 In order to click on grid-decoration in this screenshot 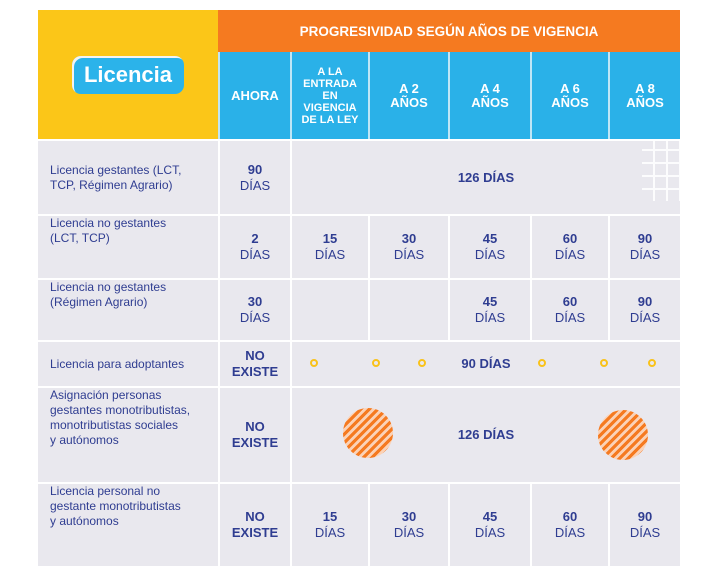, I will do `click(661, 171)`.